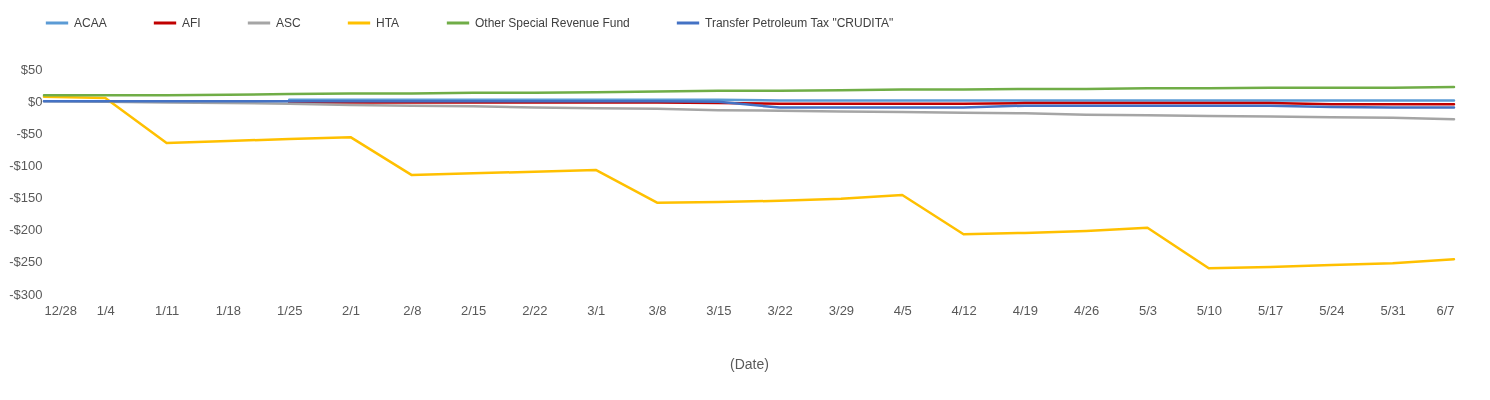 The height and width of the screenshot is (400, 1490). What do you see at coordinates (167, 310) in the screenshot?
I see `x-tick-label: 1/11` at bounding box center [167, 310].